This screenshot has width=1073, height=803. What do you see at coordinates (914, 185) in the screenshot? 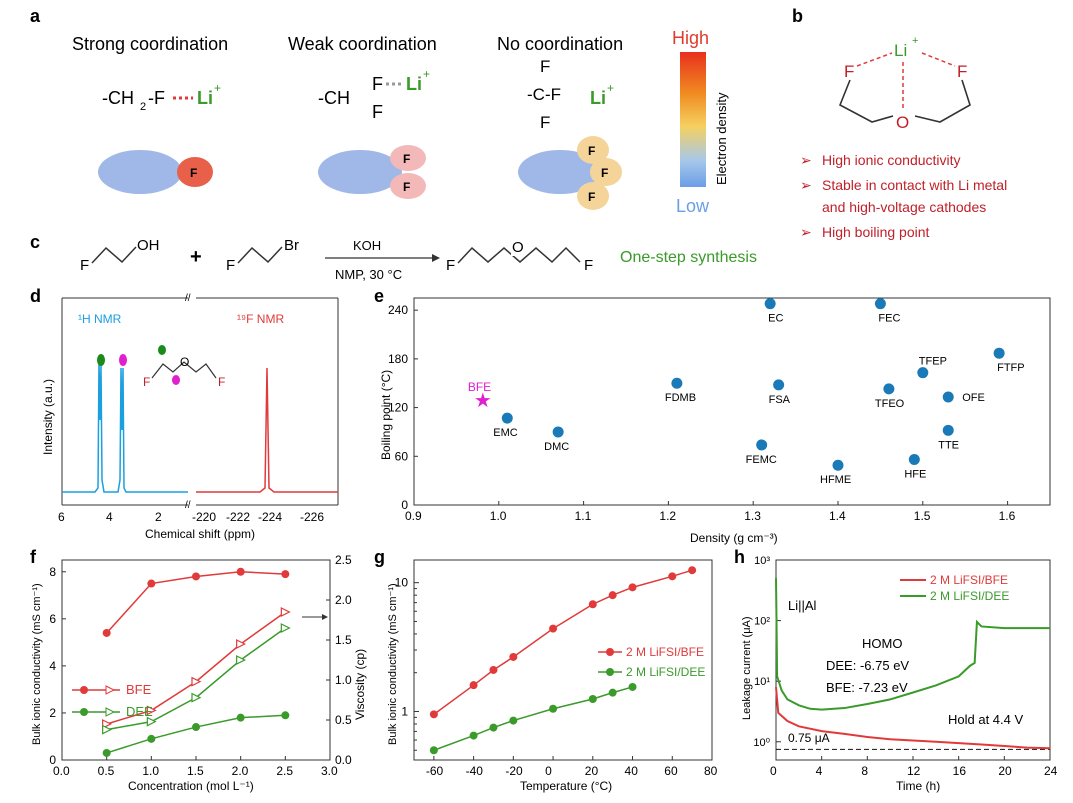
I see `b-bullet-2: Stable in contact with Li metal` at bounding box center [914, 185].